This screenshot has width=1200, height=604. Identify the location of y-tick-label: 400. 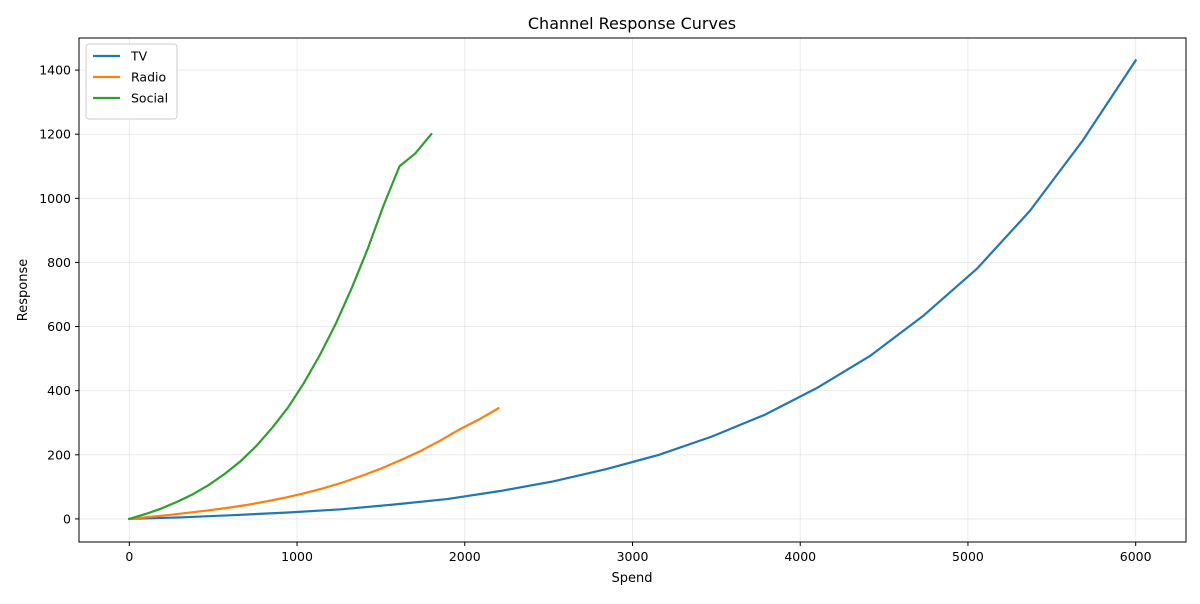
(59, 390).